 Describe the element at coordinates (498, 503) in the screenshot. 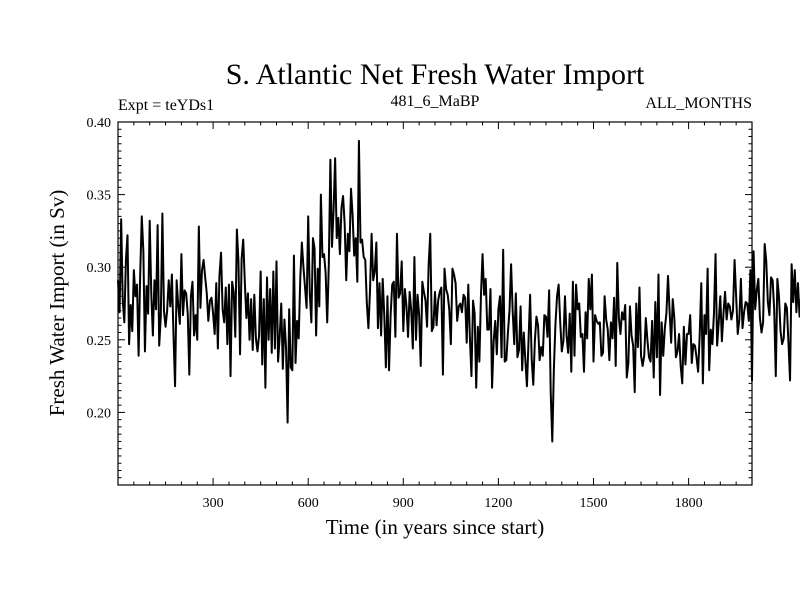

I see `x-tick-label: 1200` at that location.